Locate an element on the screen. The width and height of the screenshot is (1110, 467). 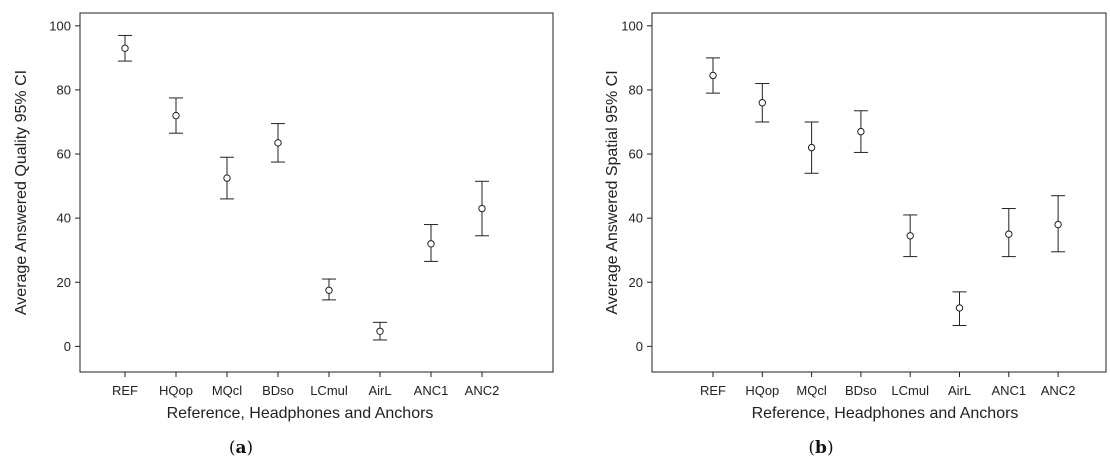
y-tick-label-a: 40 is located at coordinates (64, 218).